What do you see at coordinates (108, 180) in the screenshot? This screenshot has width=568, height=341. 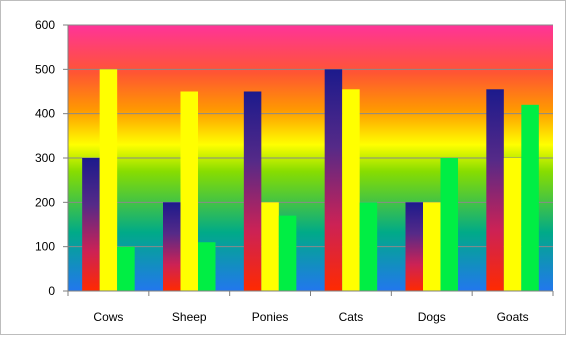 I see `bar-cows-series2` at bounding box center [108, 180].